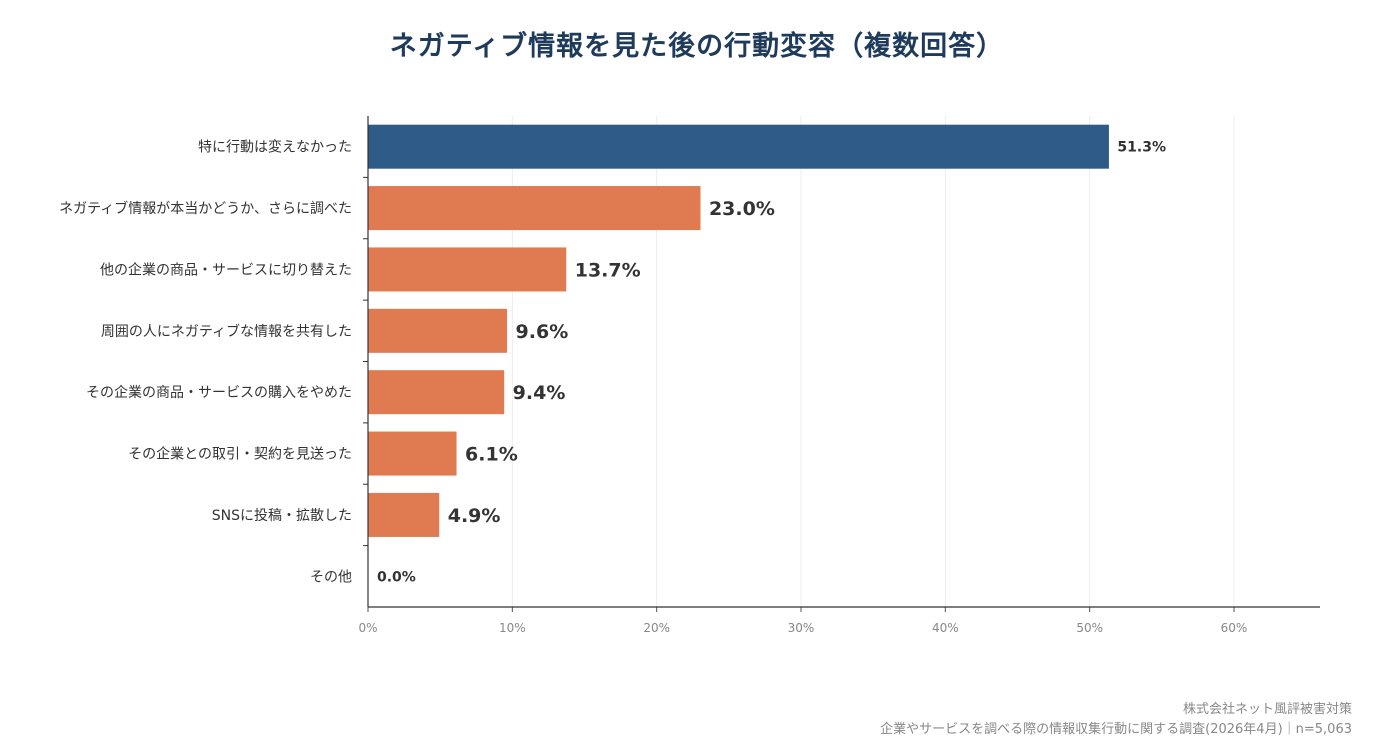 Image resolution: width=1394 pixels, height=755 pixels. Describe the element at coordinates (219, 392) in the screenshot. I see `category-label: その企業の商品・サービスの購入をやめた` at that location.